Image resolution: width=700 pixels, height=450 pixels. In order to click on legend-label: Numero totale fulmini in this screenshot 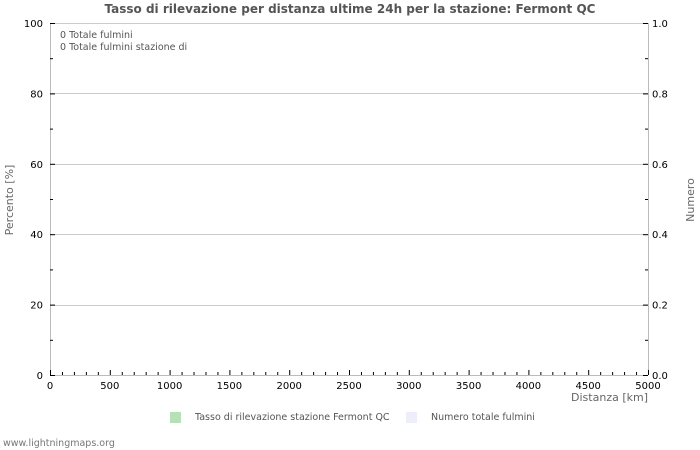, I will do `click(483, 417)`.